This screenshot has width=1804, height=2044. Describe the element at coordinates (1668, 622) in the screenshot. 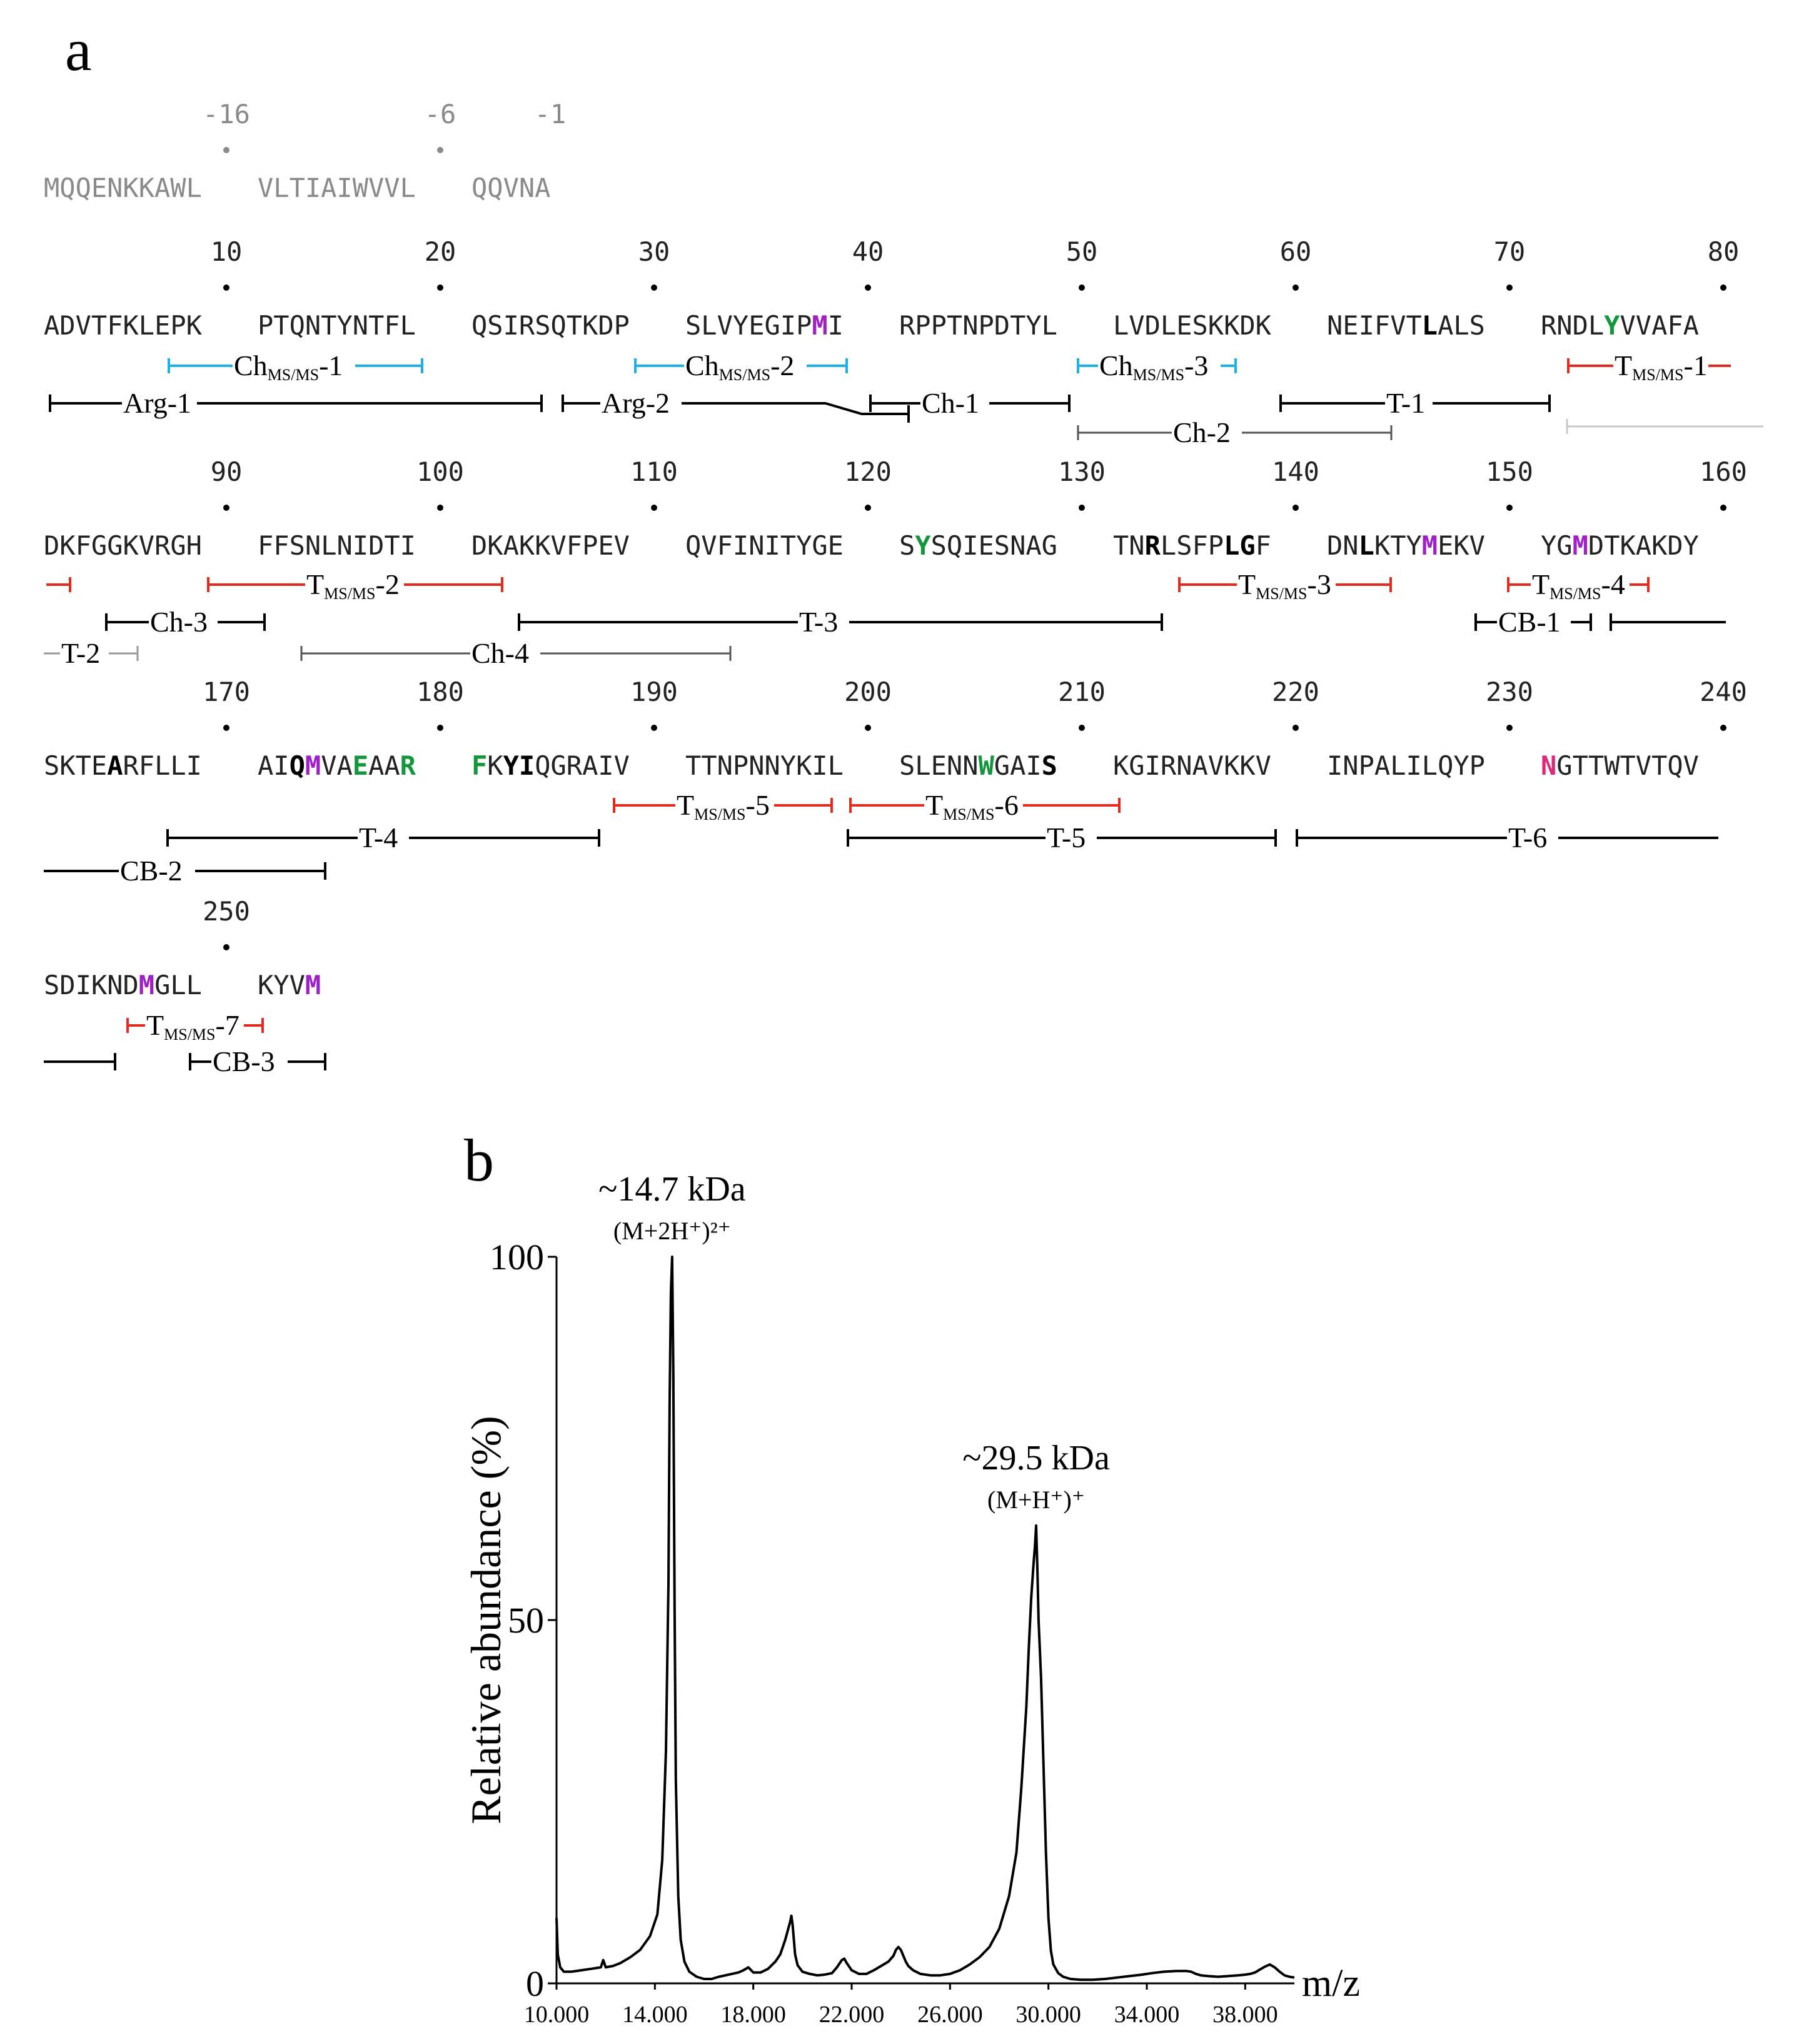

I see `peptide-cb-2-start` at that location.